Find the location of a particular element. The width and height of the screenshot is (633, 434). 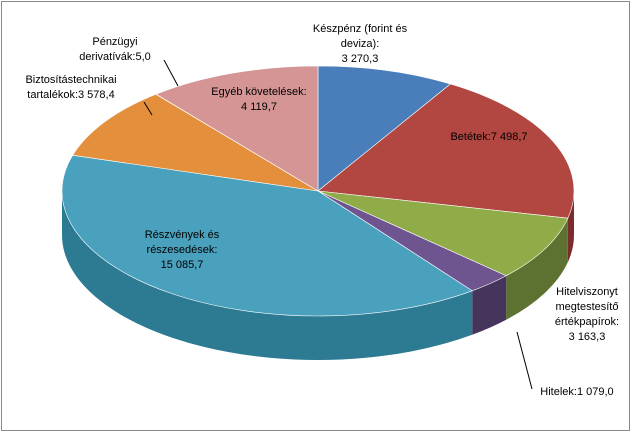

data-label-line: derivatívák:5,0 is located at coordinates (115, 57).